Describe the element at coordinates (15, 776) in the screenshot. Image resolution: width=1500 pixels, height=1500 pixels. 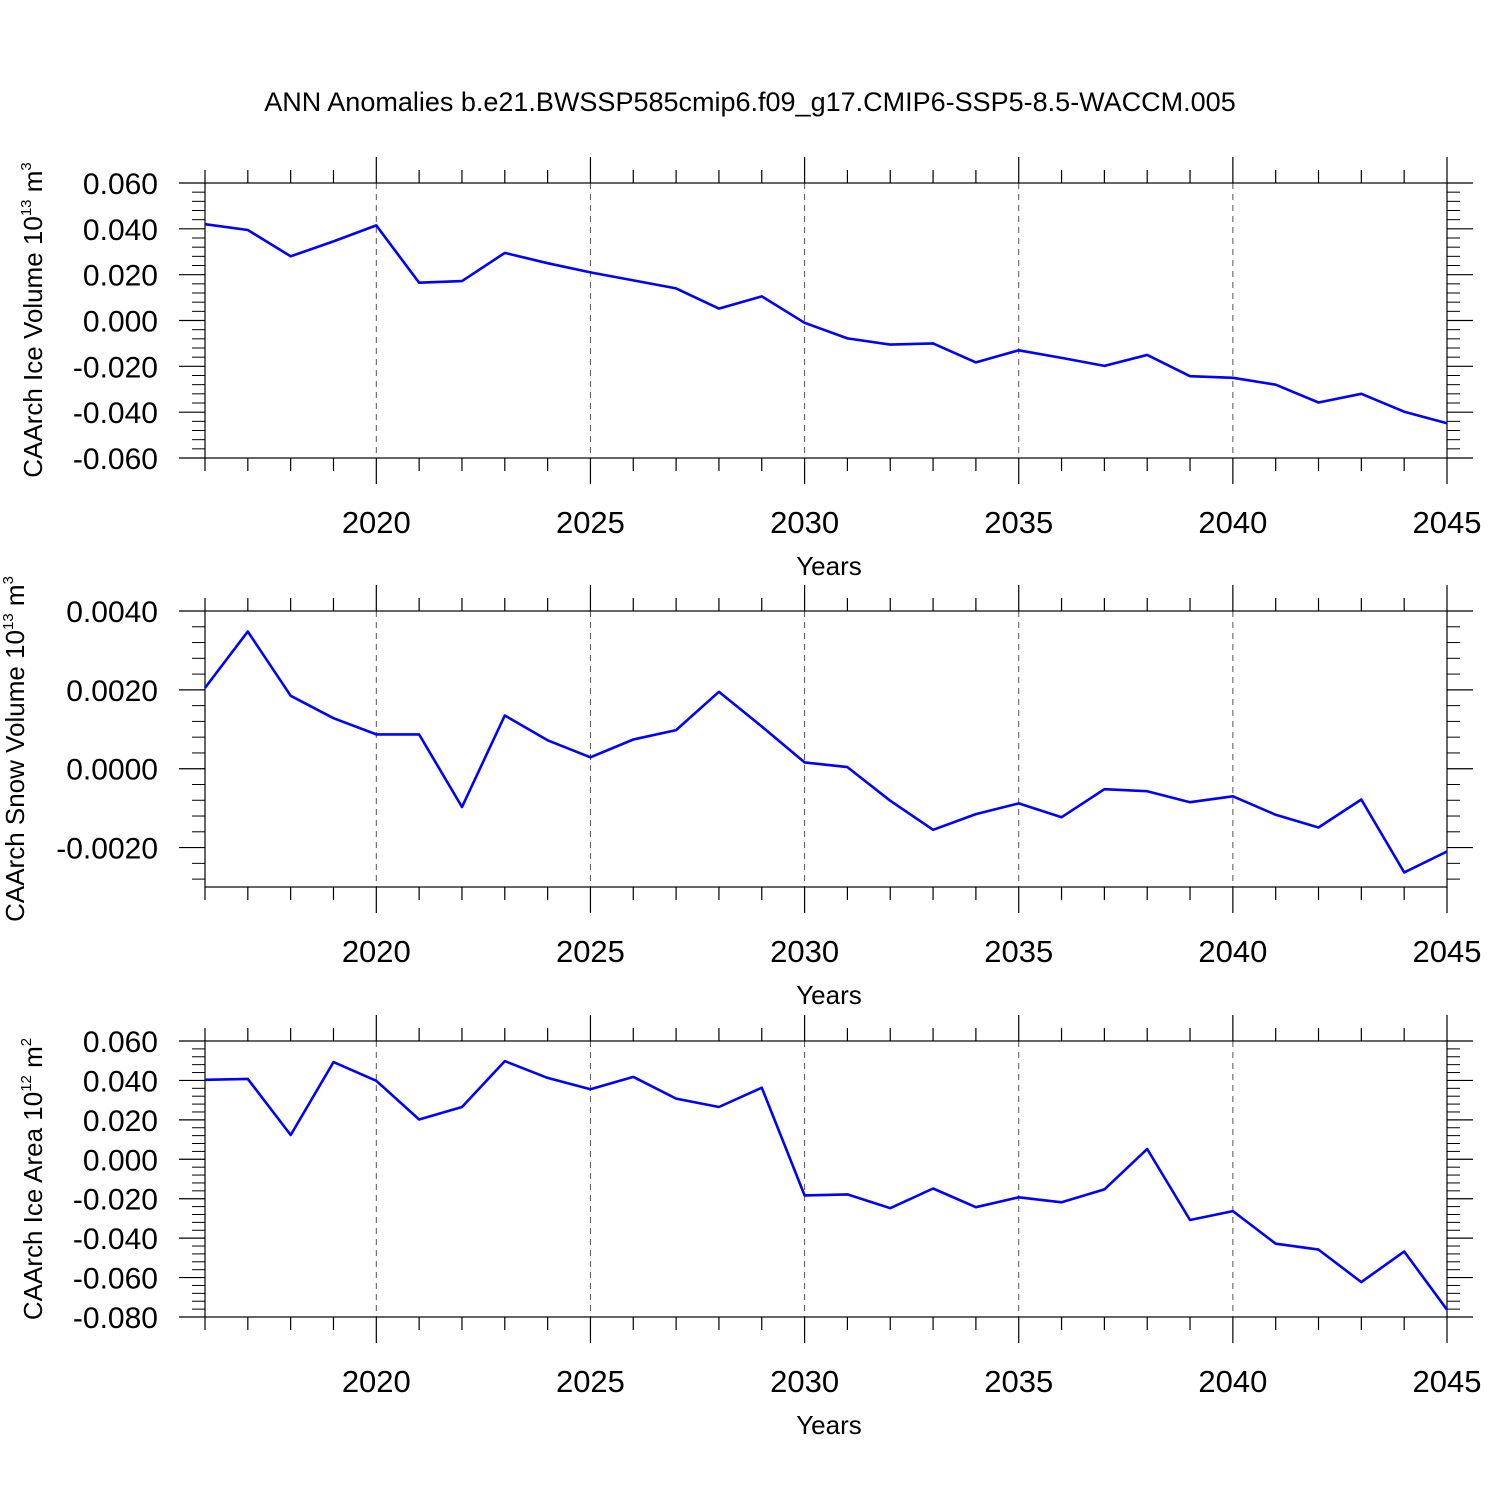
I see `y-axis-label-main: CAArch Snow Volume 10` at that location.